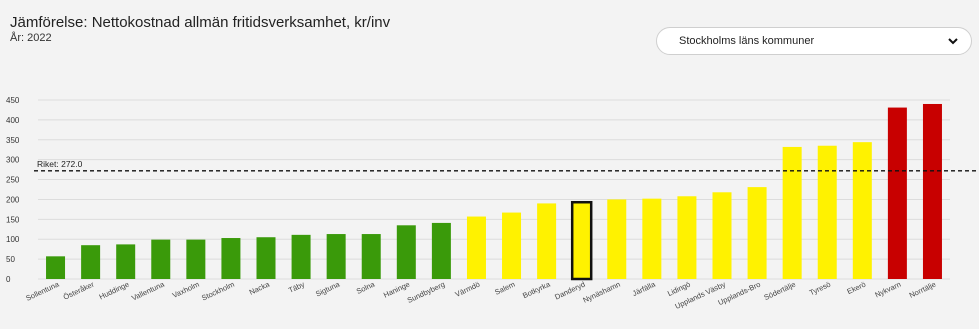 This screenshot has height=329, width=979. Describe the element at coordinates (536, 289) in the screenshot. I see `x-tick-label: Botkyrka` at that location.